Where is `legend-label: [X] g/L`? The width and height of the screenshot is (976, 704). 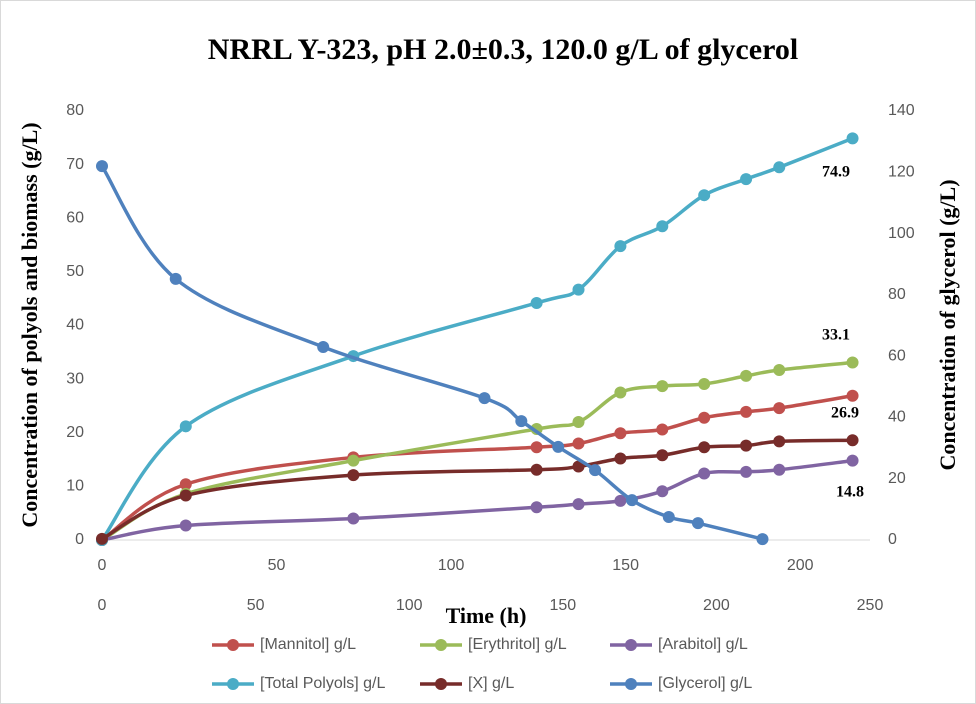
legend-label: [X] g/L is located at coordinates (491, 683).